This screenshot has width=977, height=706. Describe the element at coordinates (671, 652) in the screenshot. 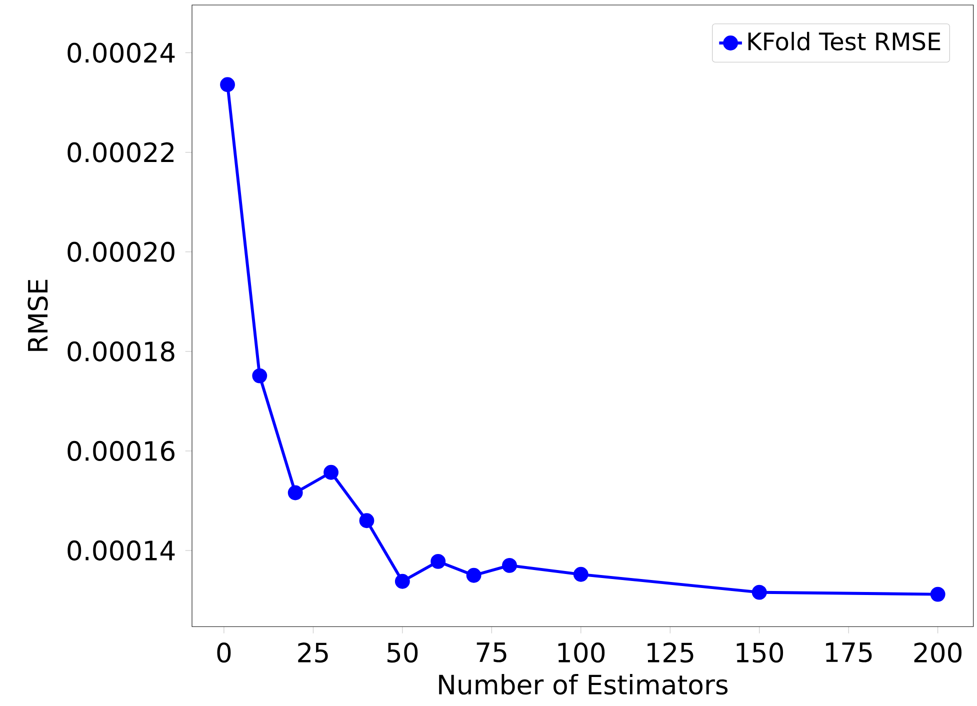

I see `x-tick-label: 125` at that location.